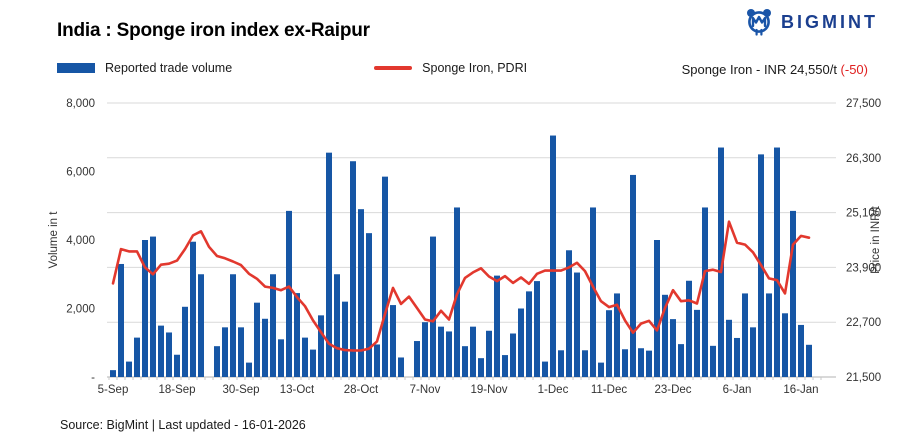 The image size is (914, 448). What do you see at coordinates (876, 239) in the screenshot?
I see `y-axis-right-title: Price in INR/t` at bounding box center [876, 239].